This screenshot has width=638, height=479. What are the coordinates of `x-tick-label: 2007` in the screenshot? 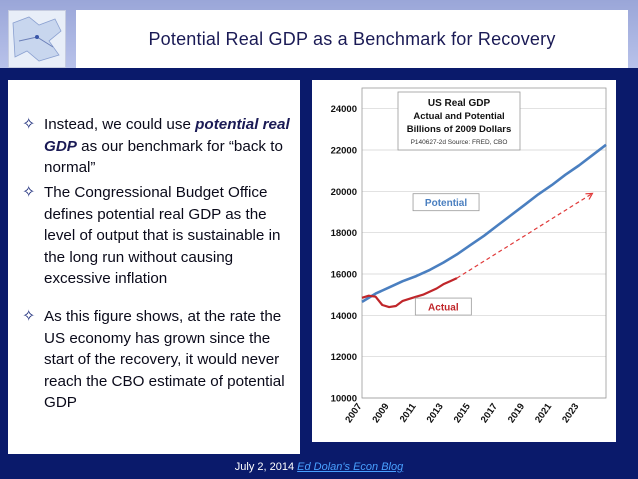 It's located at (353, 413).